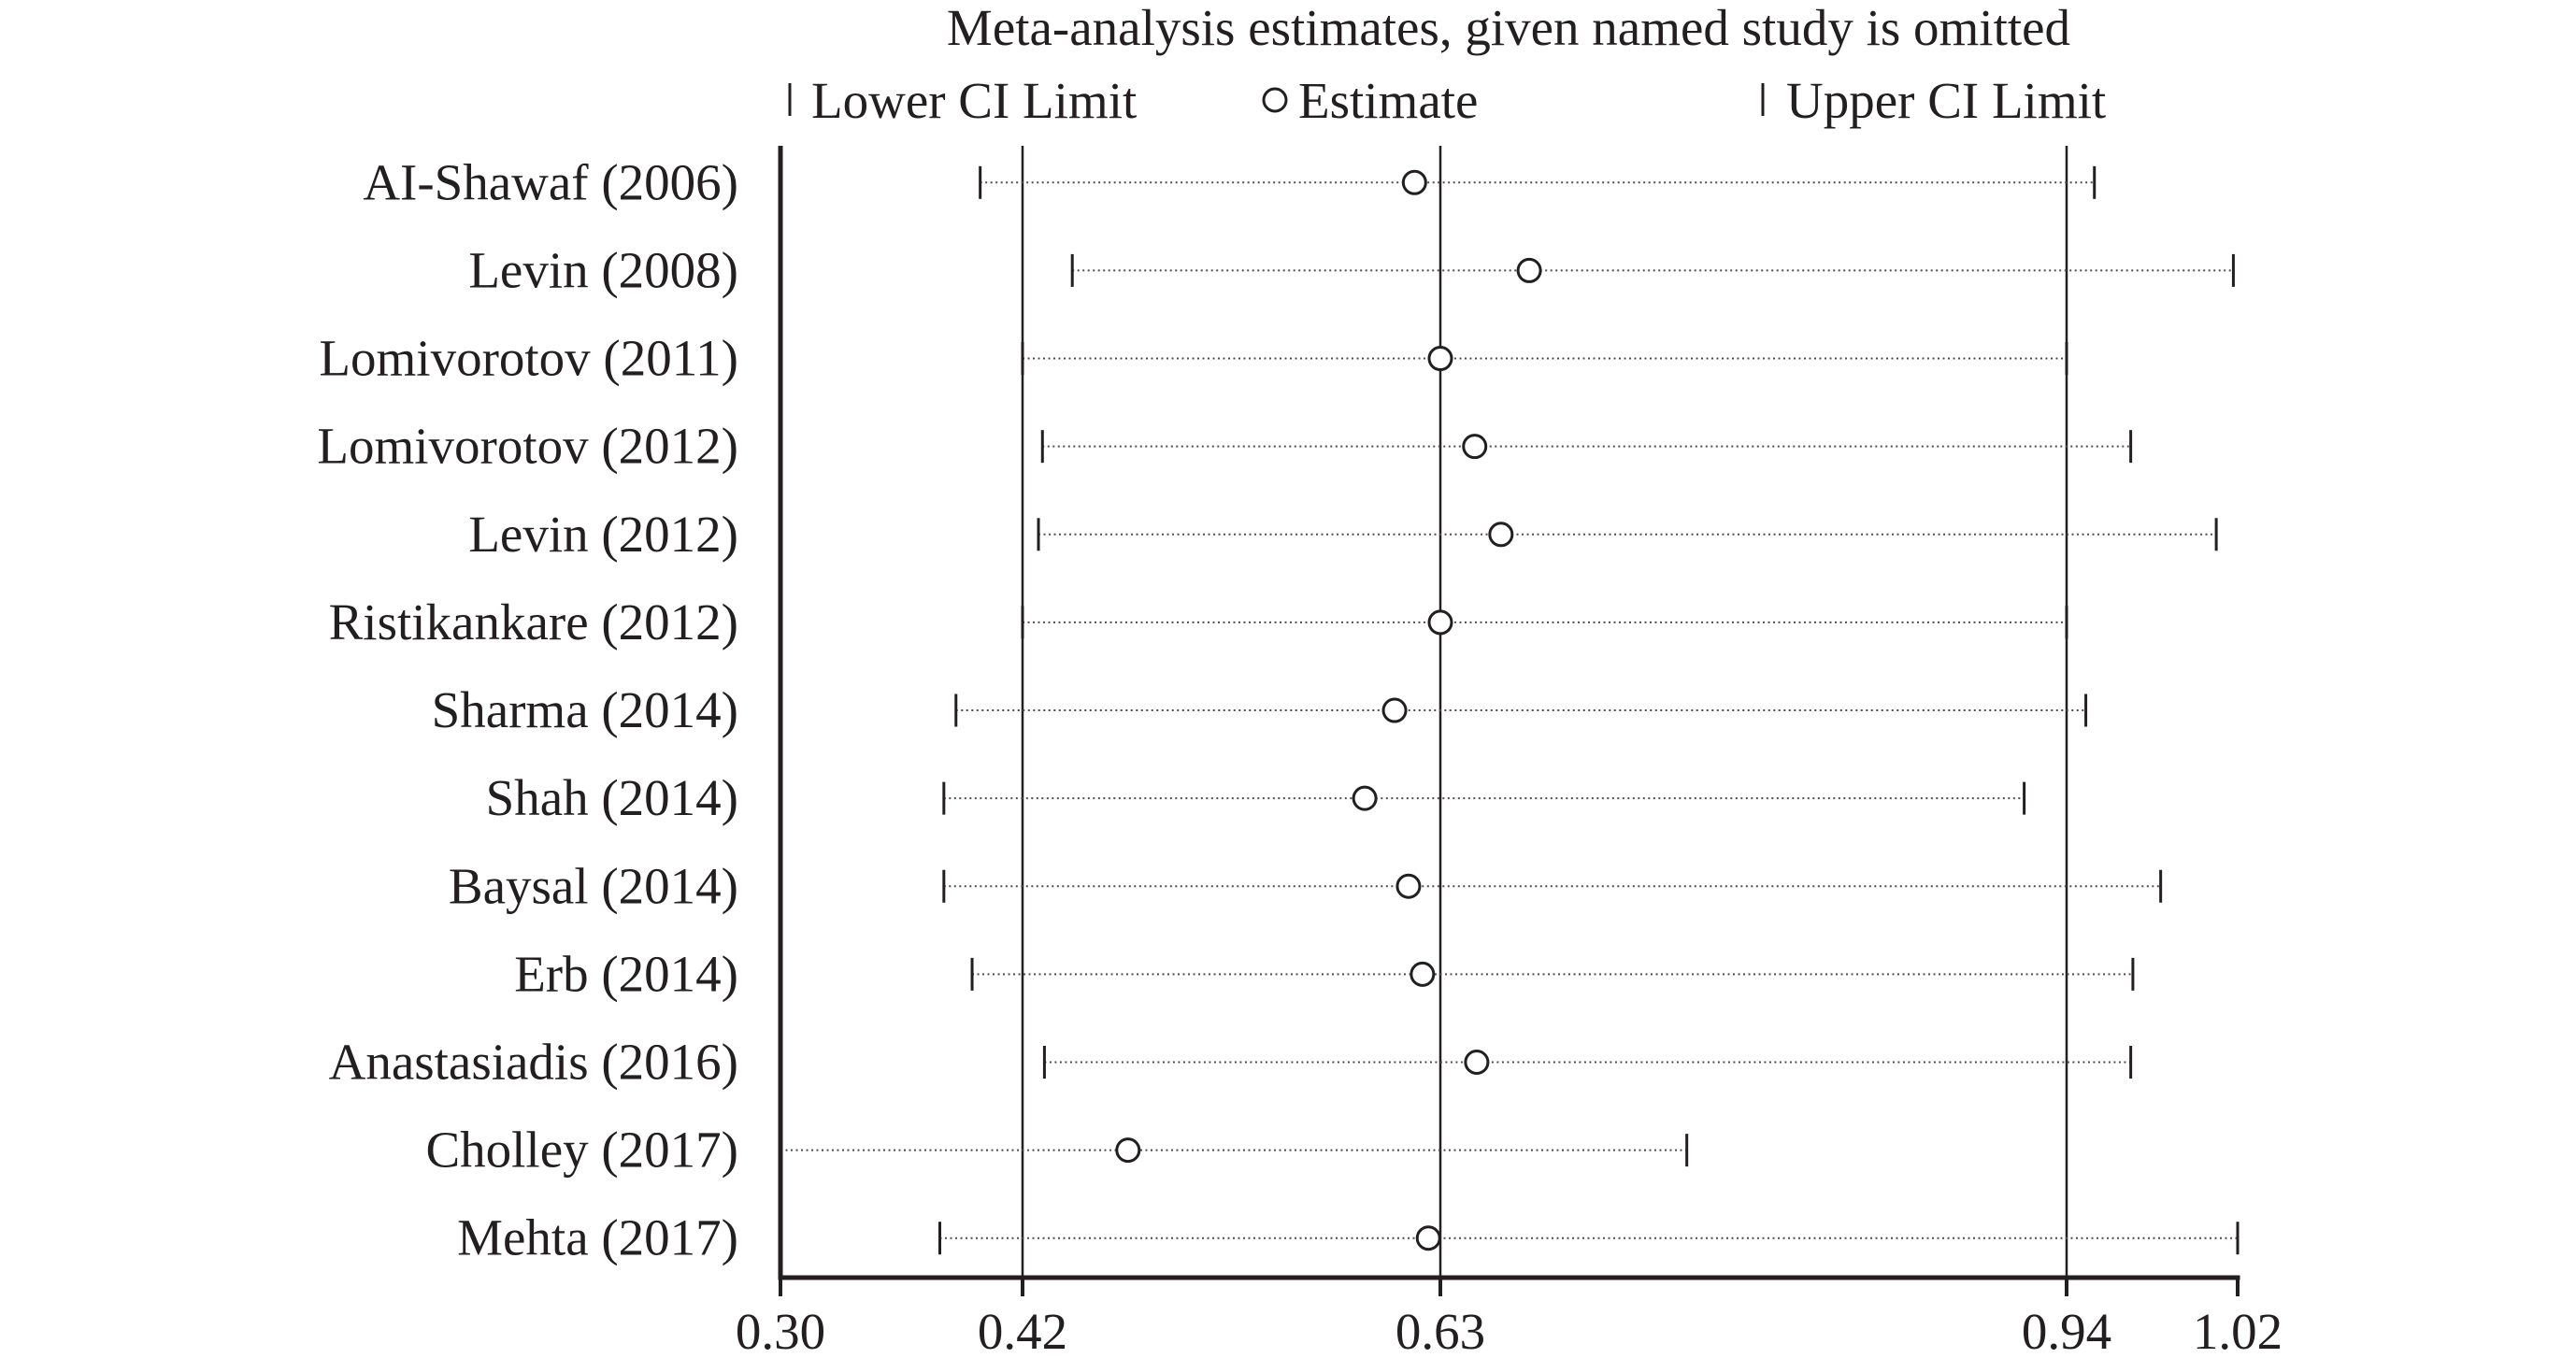 This screenshot has width=2576, height=1358. What do you see at coordinates (585, 709) in the screenshot?
I see `study-label: Sharma (2014)` at bounding box center [585, 709].